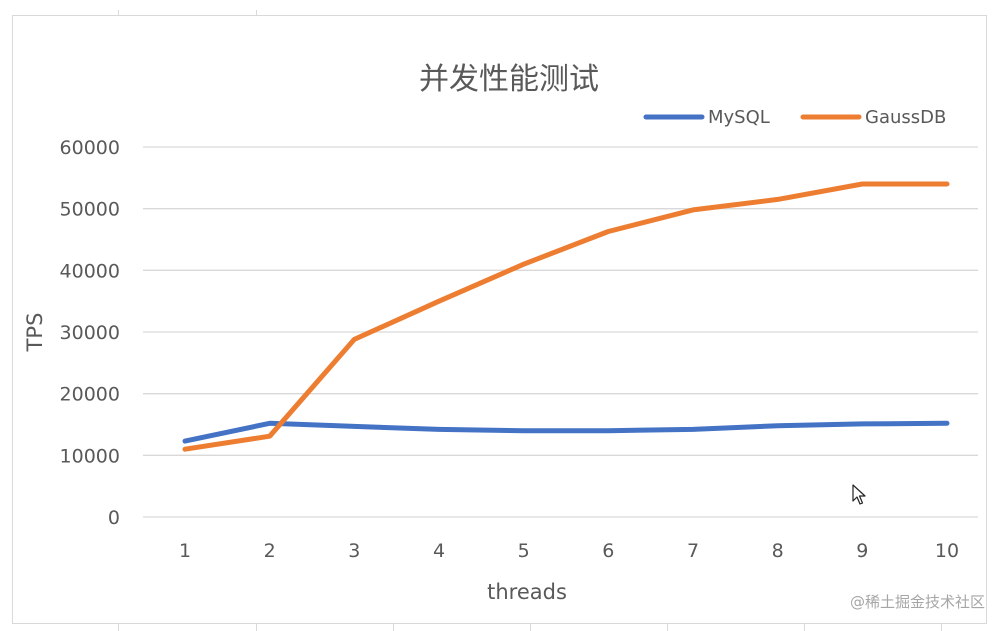 This screenshot has height=631, width=999. Describe the element at coordinates (947, 551) in the screenshot. I see `x-tick-label: 10` at that location.